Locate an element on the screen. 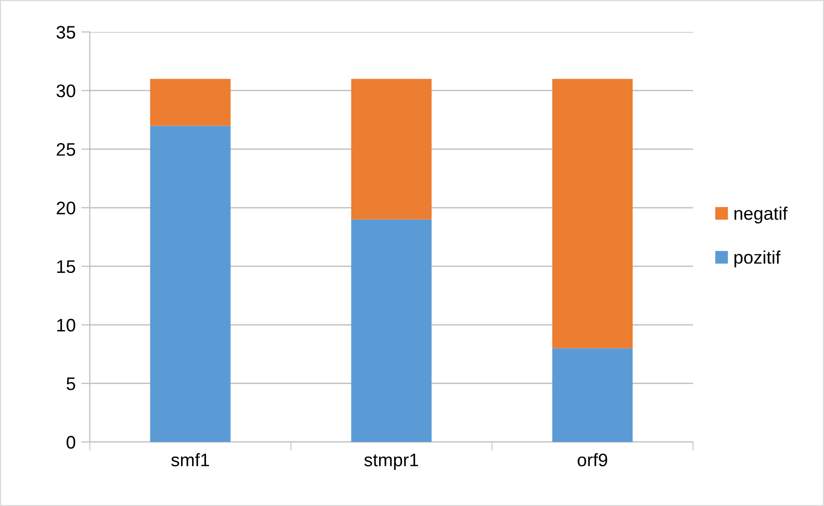 The height and width of the screenshot is (506, 824). y-tick-label: 0 is located at coordinates (71, 442).